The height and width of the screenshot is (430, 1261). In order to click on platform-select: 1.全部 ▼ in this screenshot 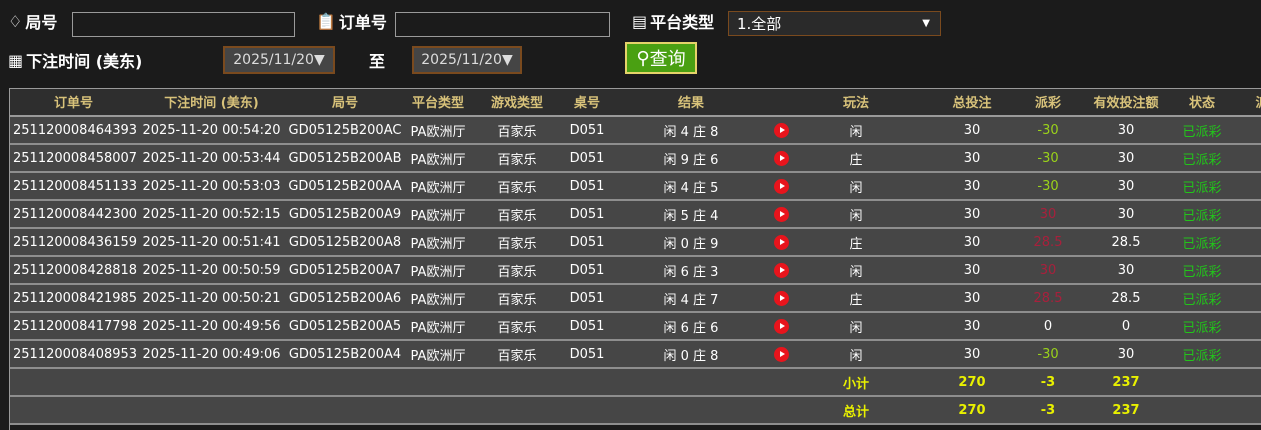, I will do `click(834, 23)`.